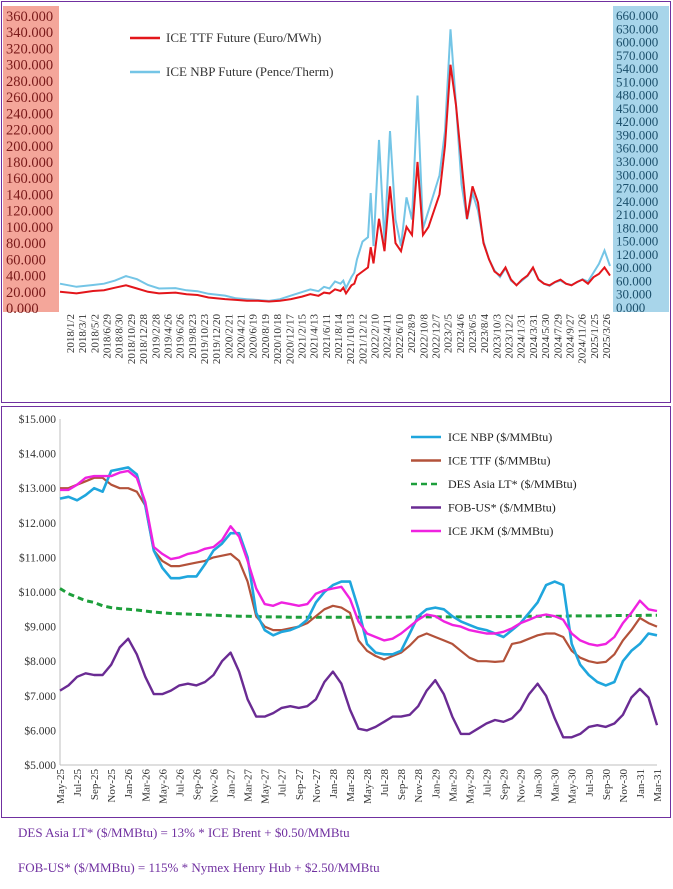 This screenshot has height=889, width=673. I want to click on x-tick-label: Mar-31, so click(658, 785).